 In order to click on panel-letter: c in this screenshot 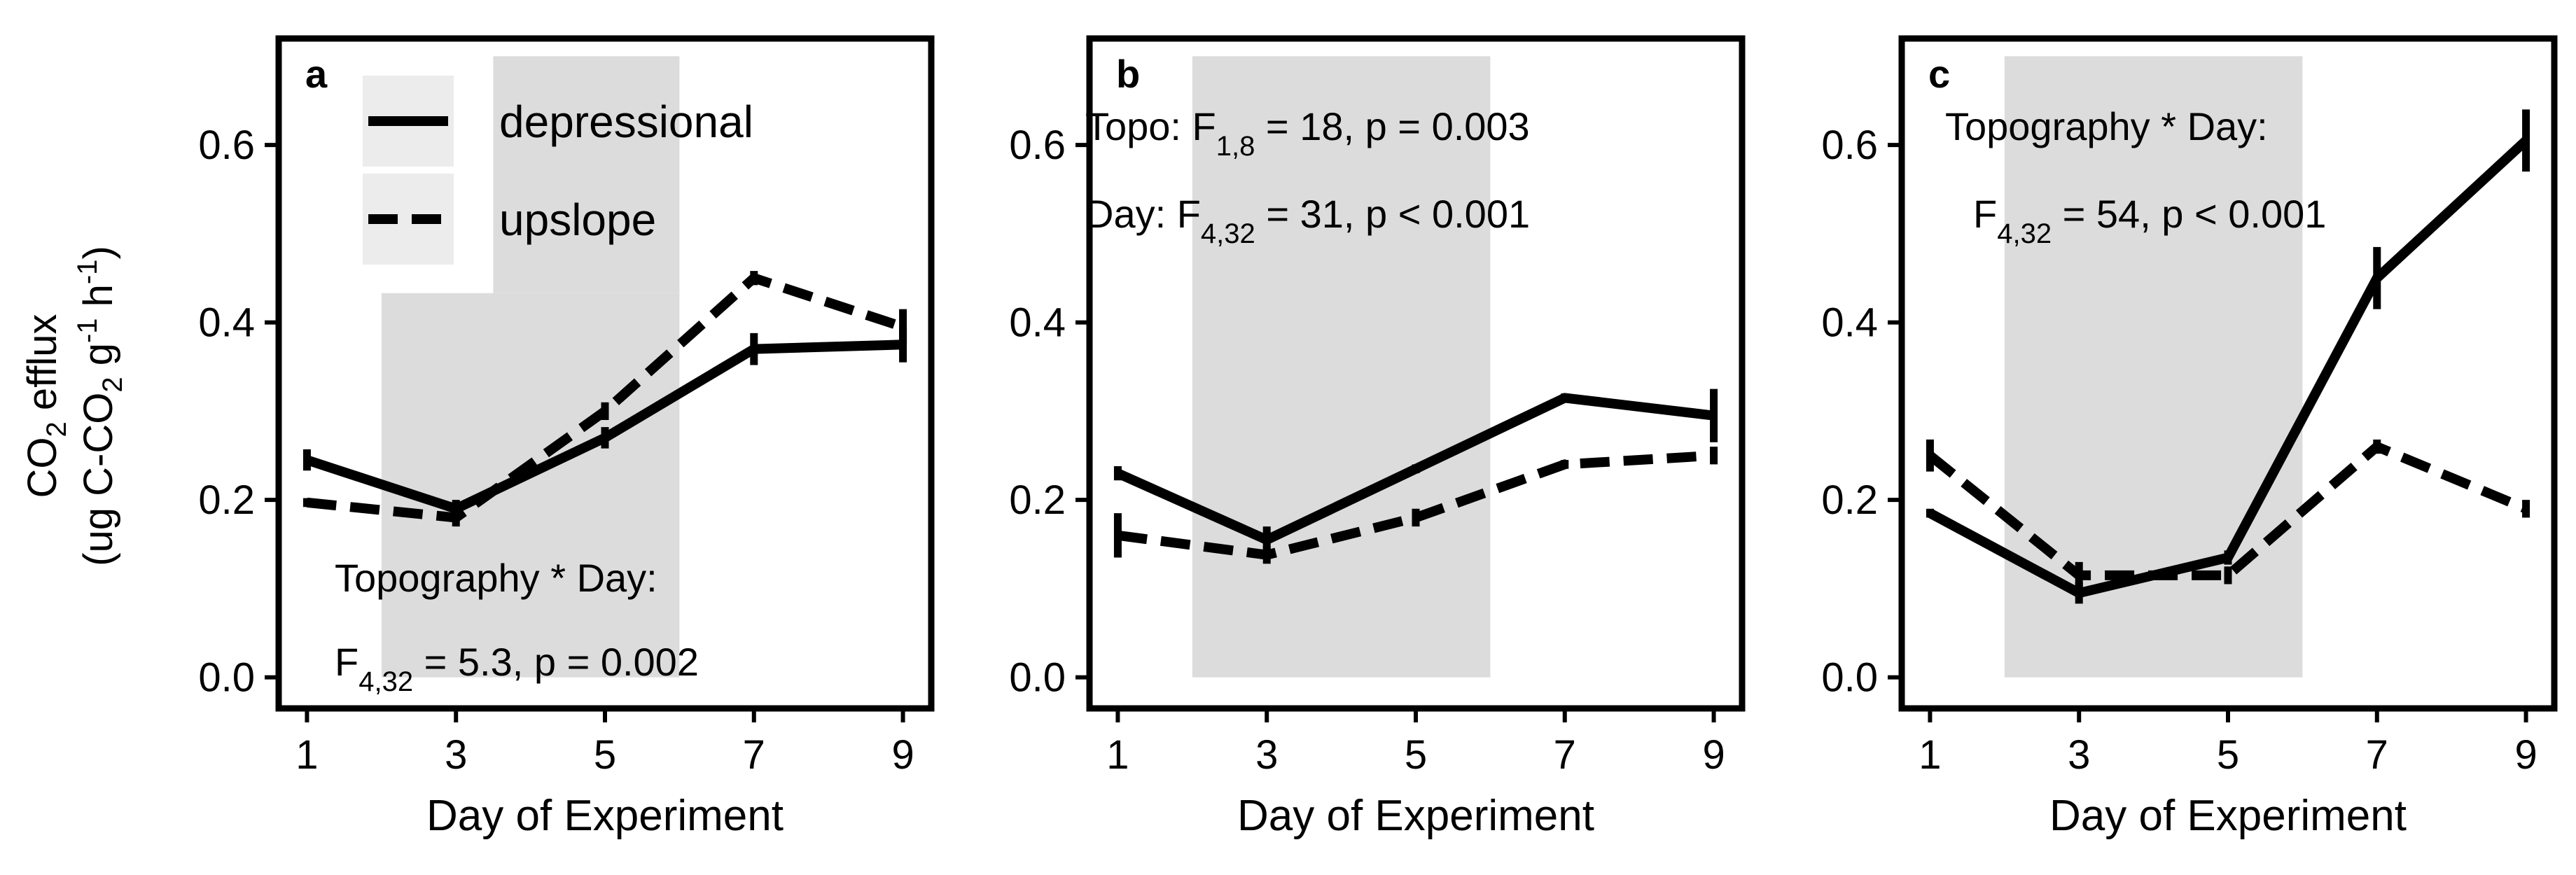, I will do `click(1939, 74)`.